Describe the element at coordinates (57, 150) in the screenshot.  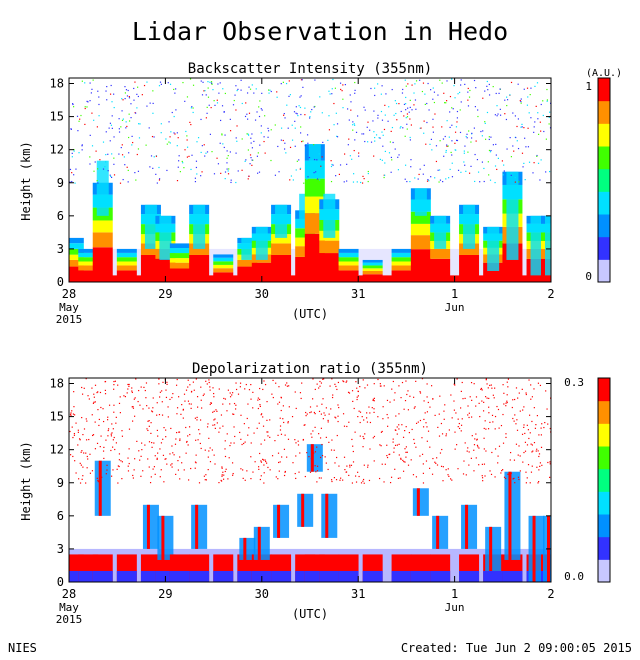
I see `backscatter-ytick-label: 12` at that location.